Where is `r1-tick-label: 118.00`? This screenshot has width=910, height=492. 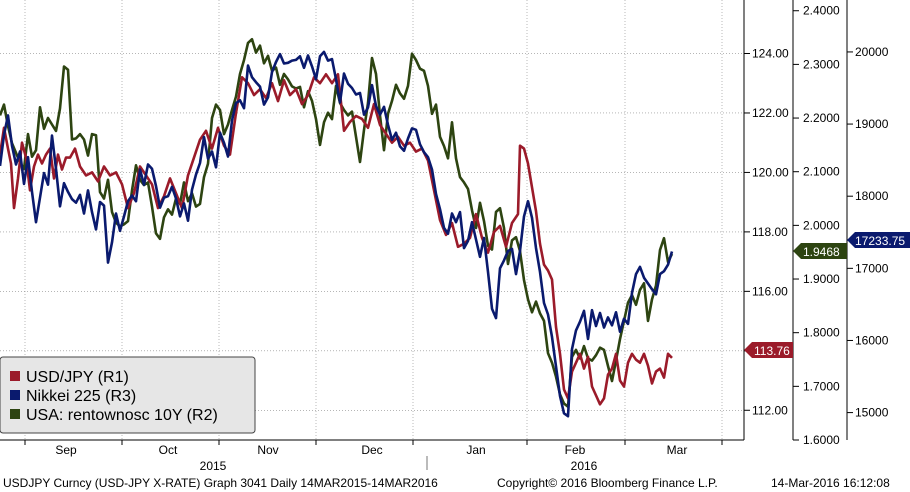
r1-tick-label: 118.00 is located at coordinates (770, 232).